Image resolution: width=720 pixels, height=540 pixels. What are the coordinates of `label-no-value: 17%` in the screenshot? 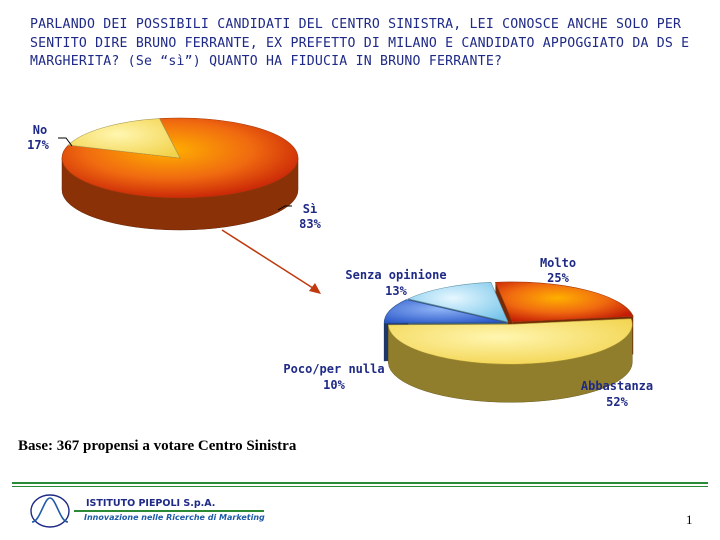 It's located at (38, 145).